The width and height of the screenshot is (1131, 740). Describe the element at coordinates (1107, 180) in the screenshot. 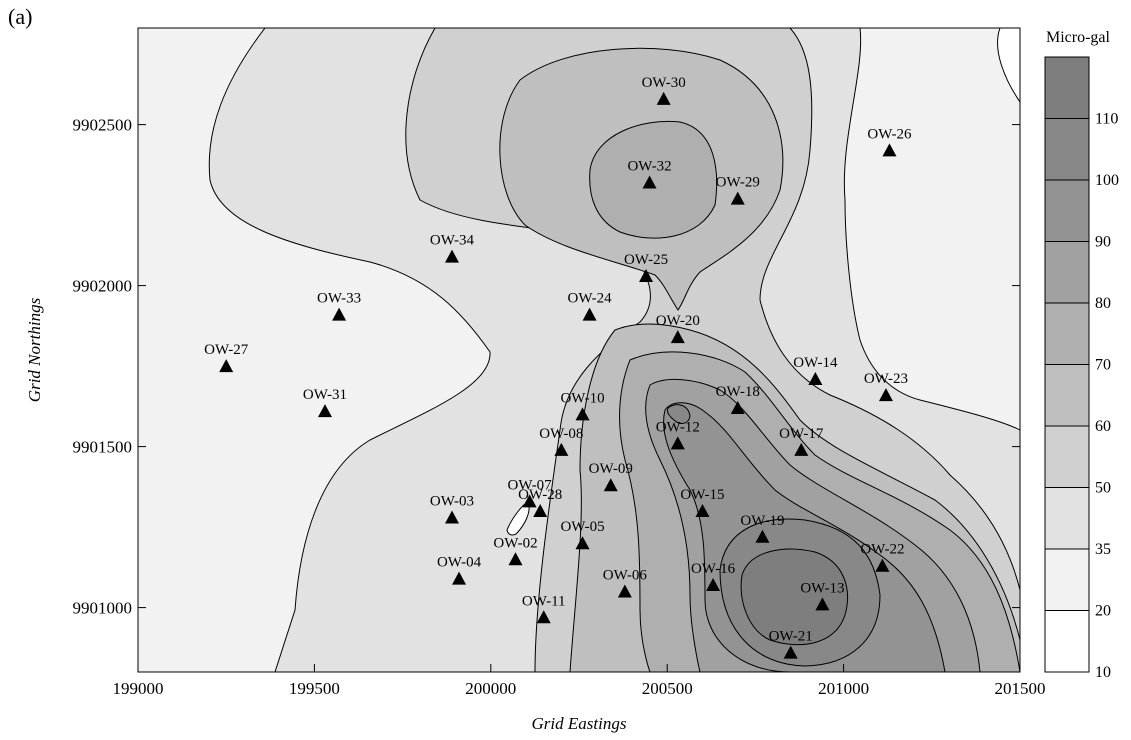

I see `colorbar-label: 100` at that location.